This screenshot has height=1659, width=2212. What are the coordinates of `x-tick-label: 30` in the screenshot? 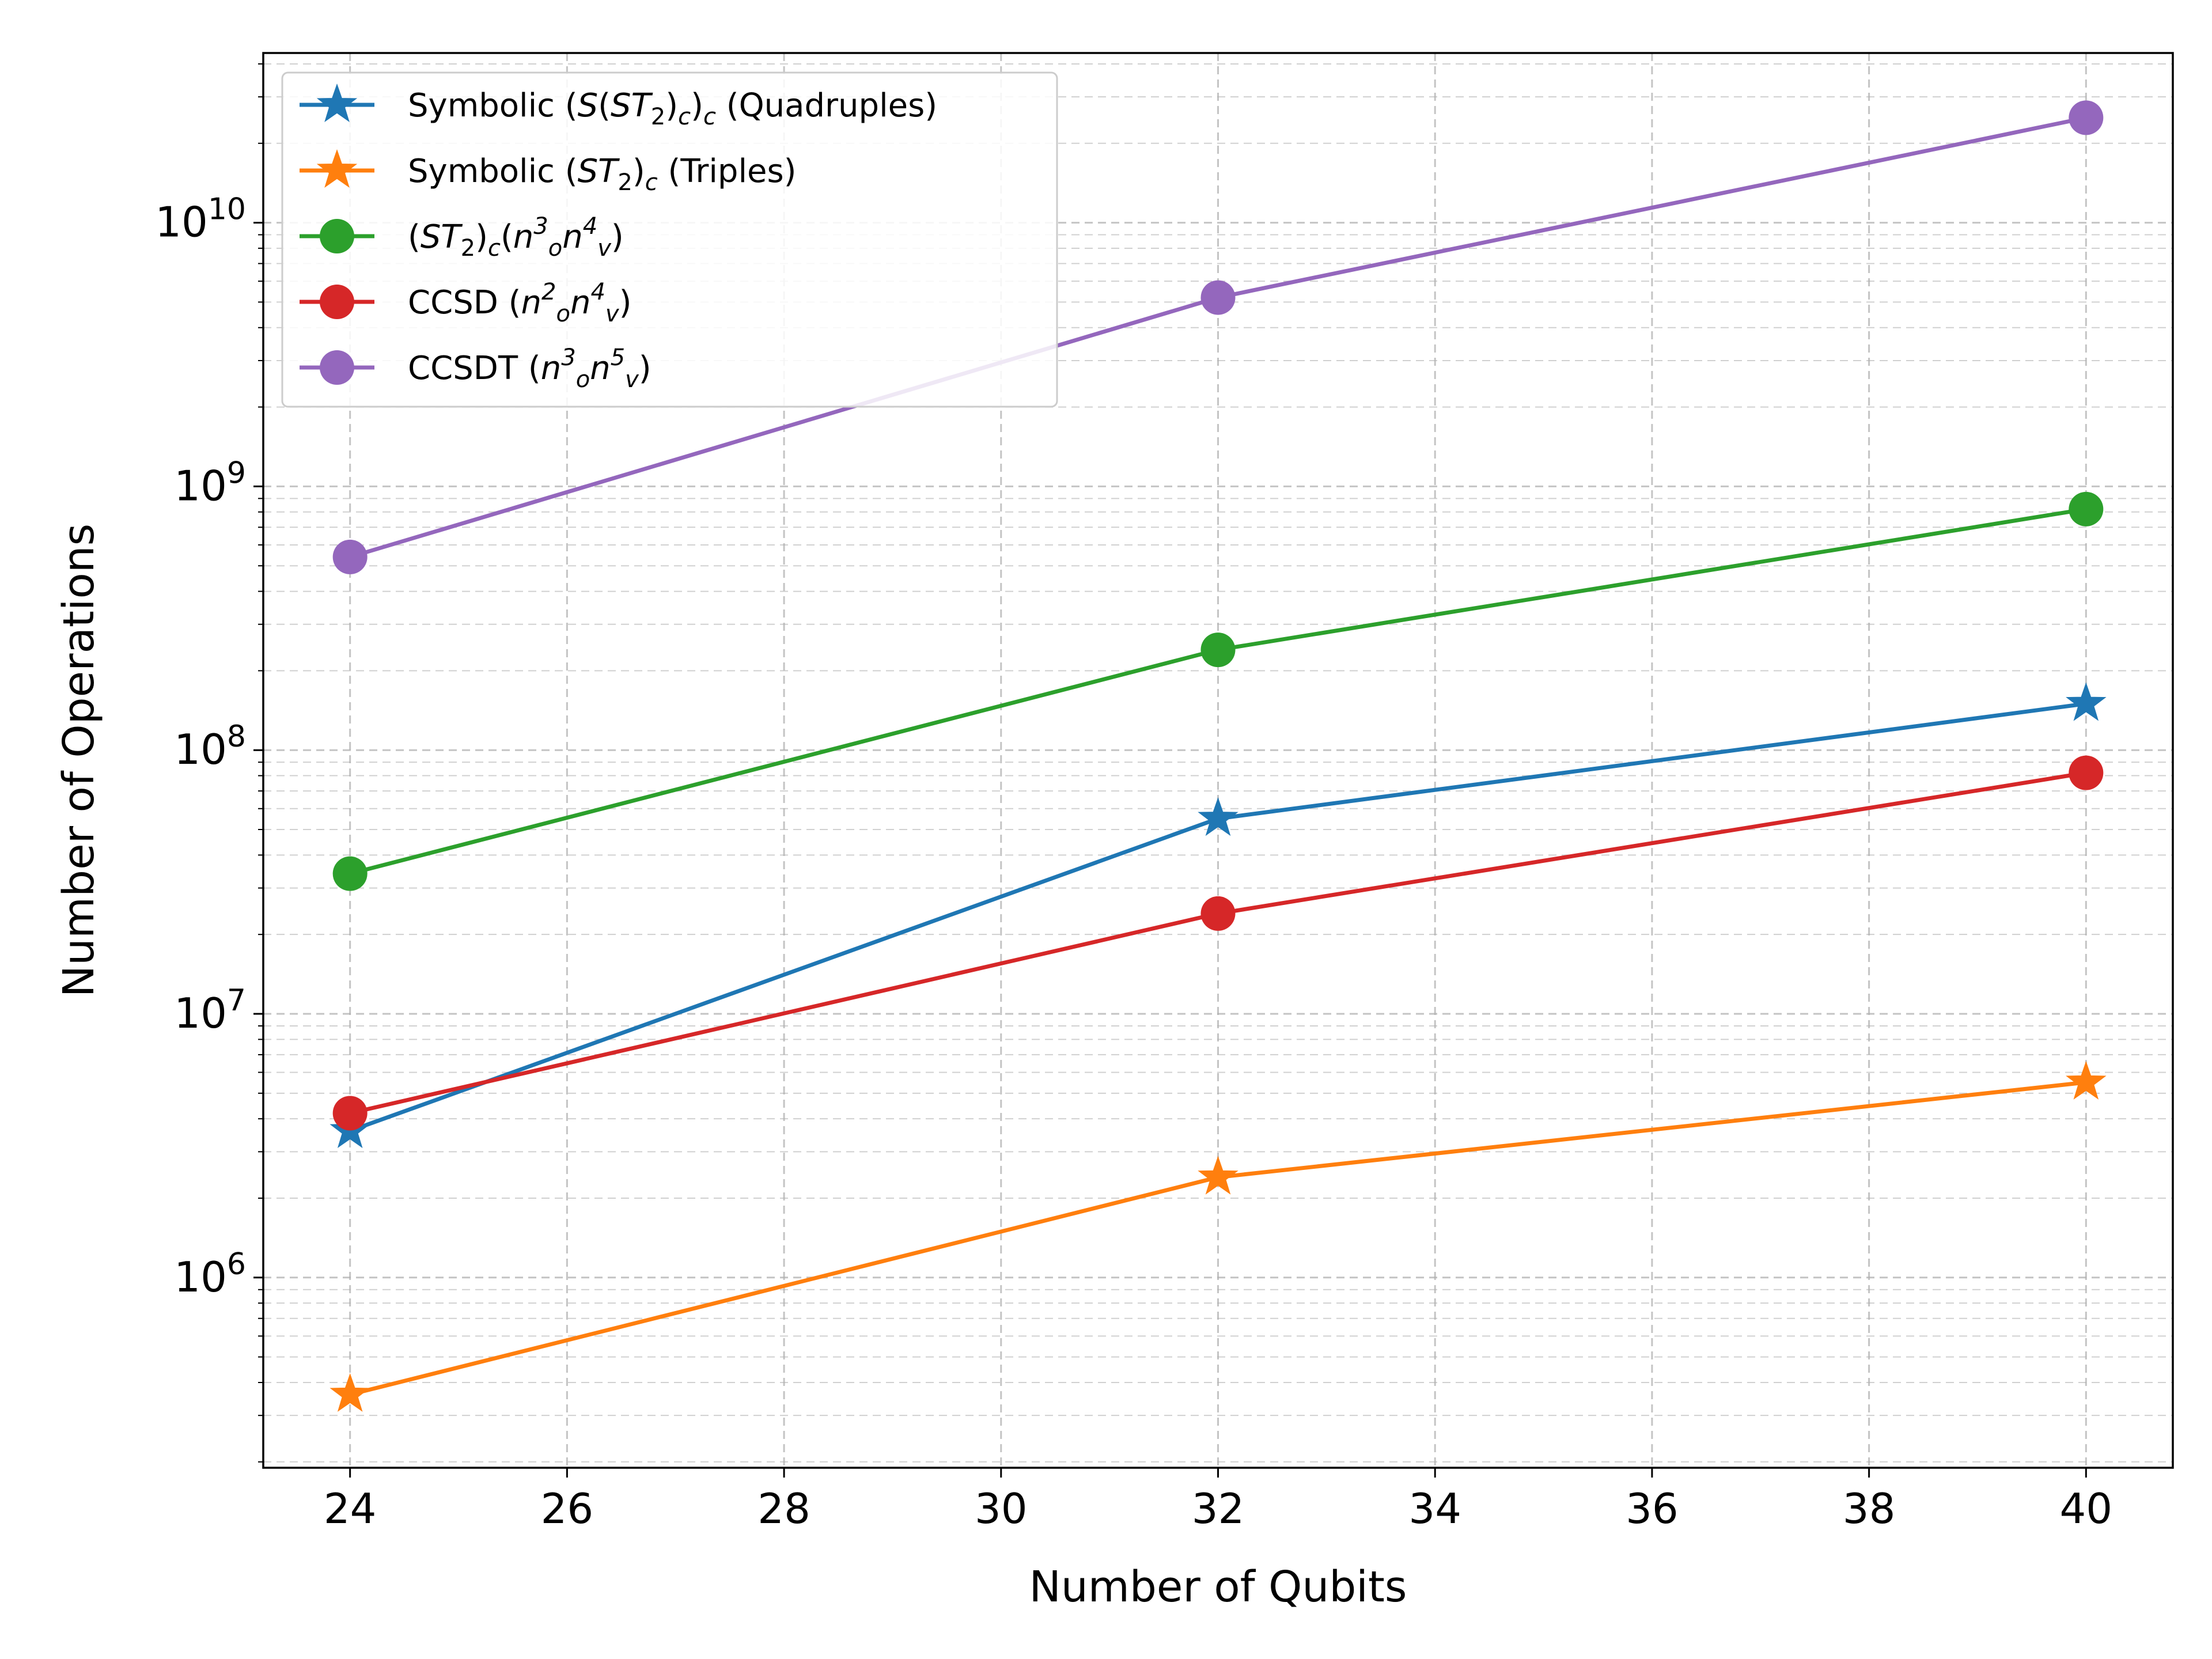 It's located at (1001, 1508).